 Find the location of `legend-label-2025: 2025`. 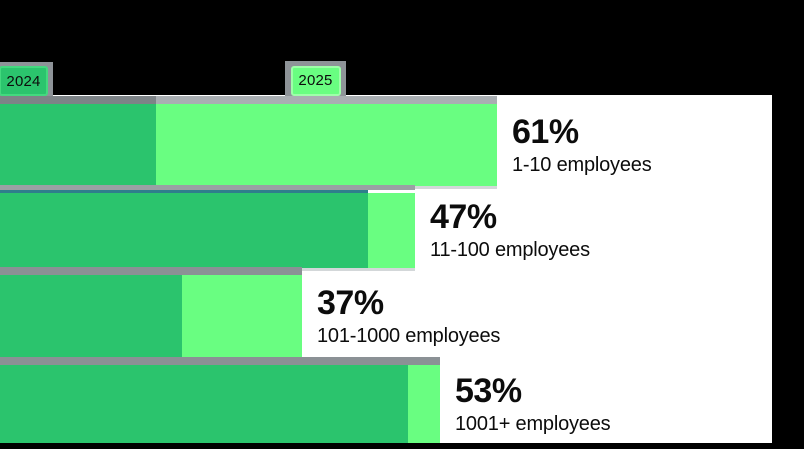

legend-label-2025: 2025 is located at coordinates (315, 80).